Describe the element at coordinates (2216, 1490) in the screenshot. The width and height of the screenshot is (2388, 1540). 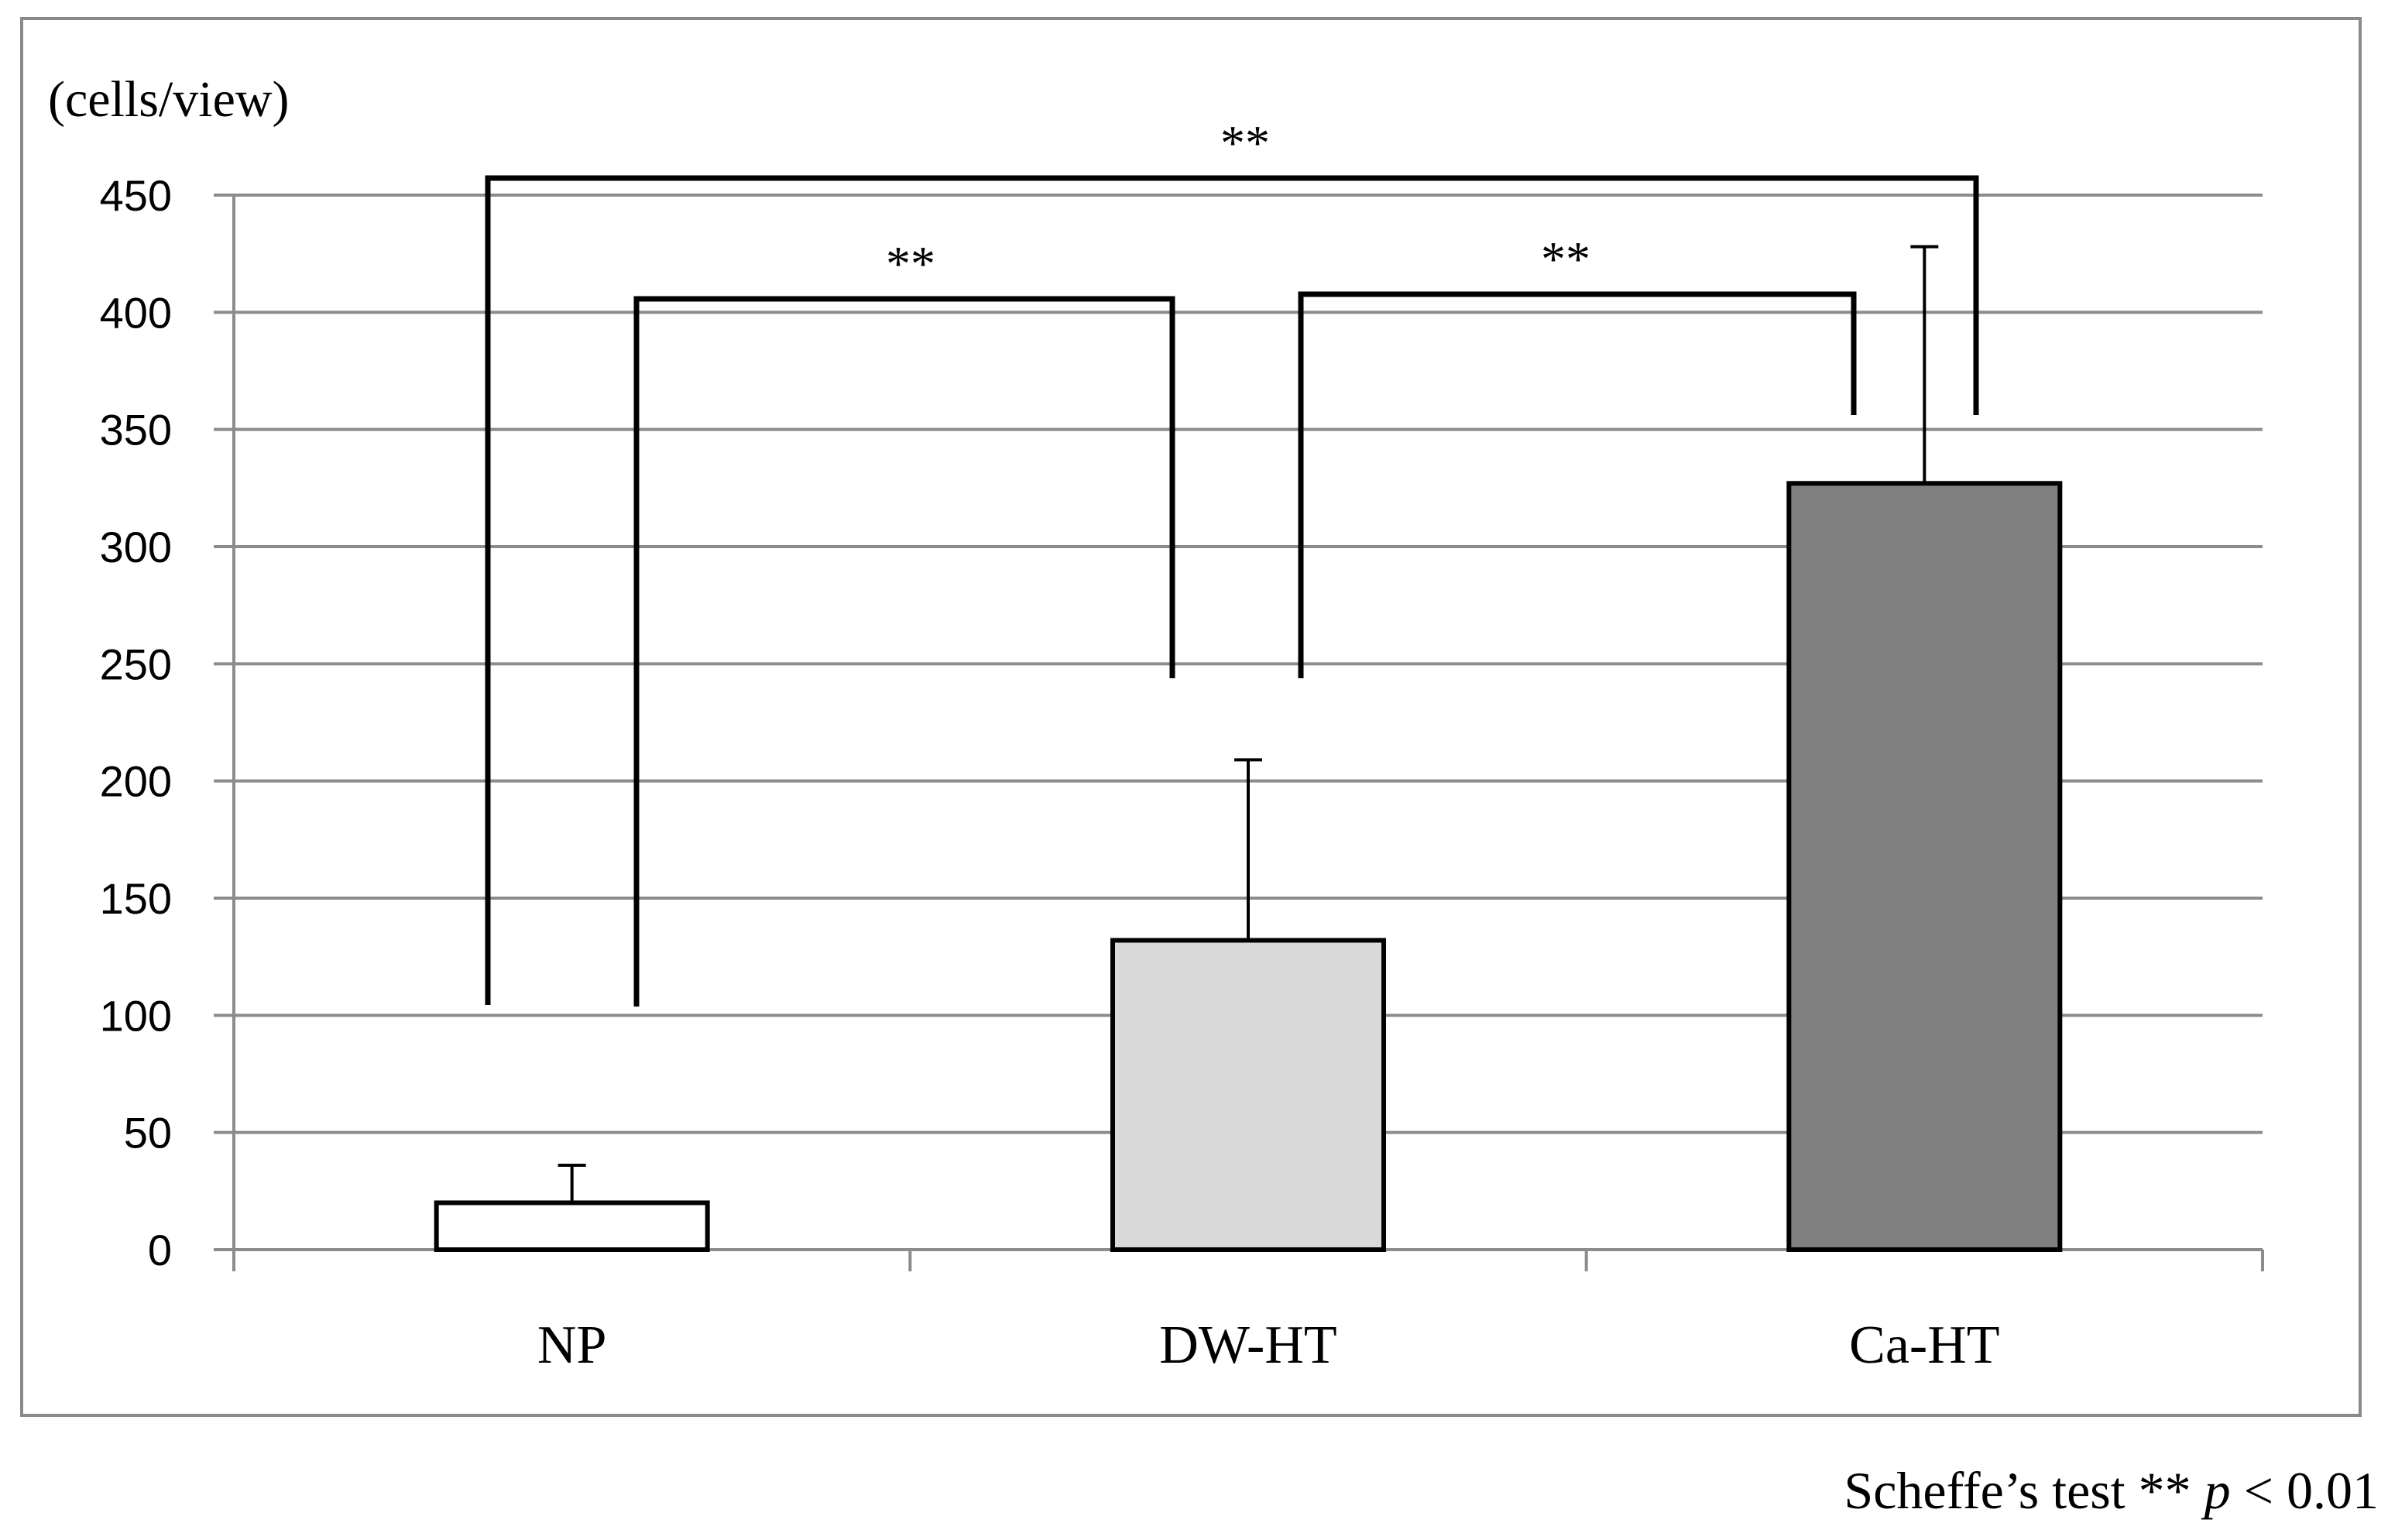
I see `footnote-p-symbol: p` at that location.